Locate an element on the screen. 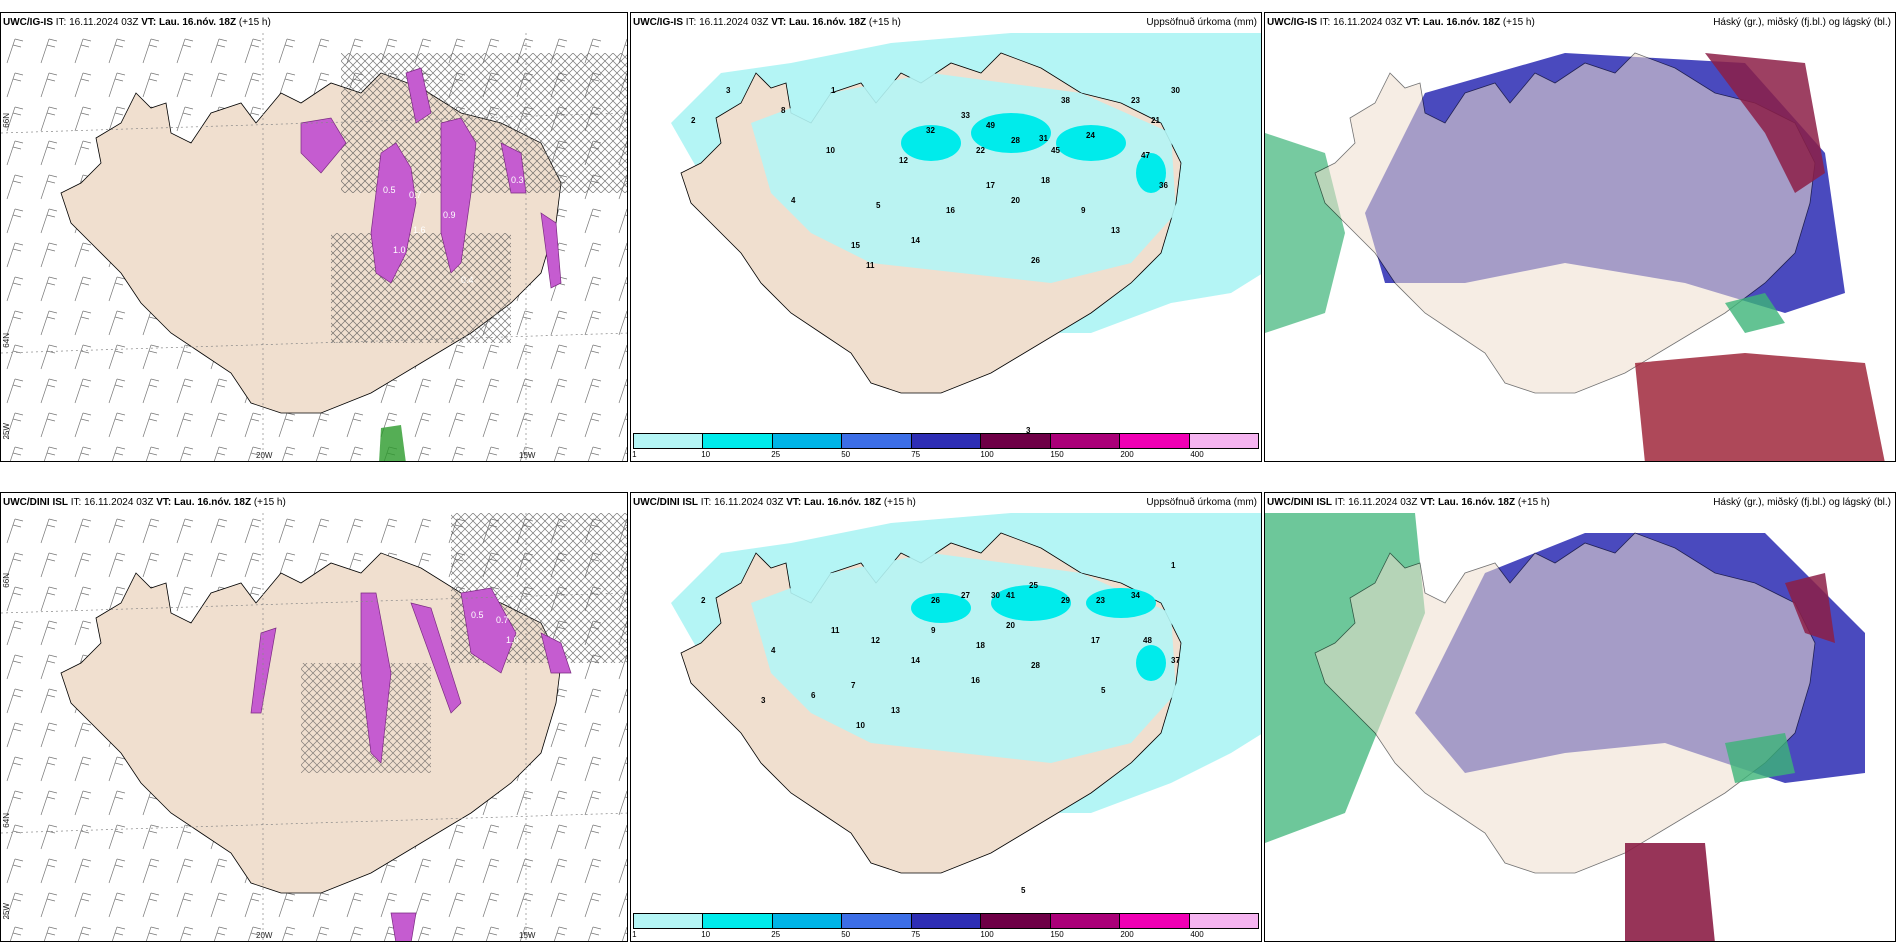  precip-value: 10 is located at coordinates (860, 725).